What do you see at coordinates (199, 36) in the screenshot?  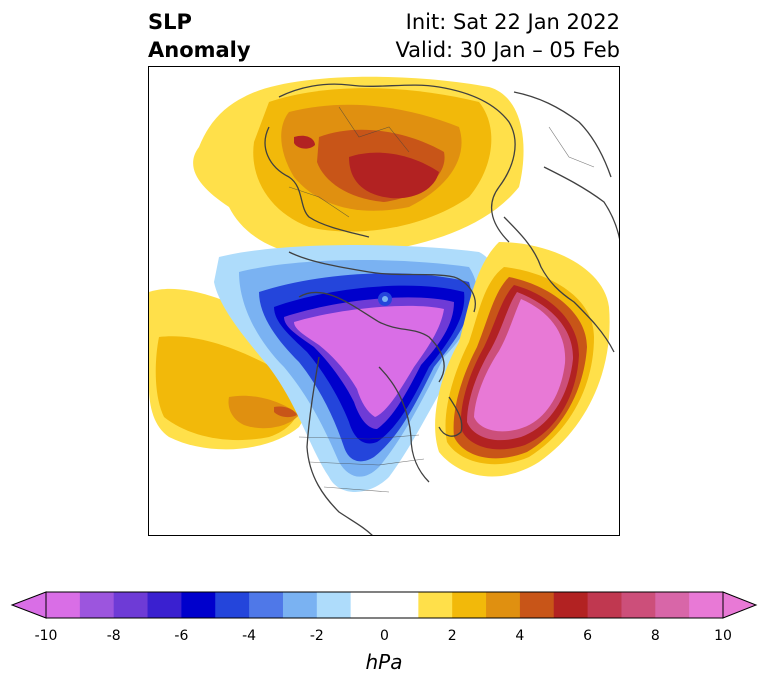 I see `map-title: SLP Anomaly` at bounding box center [199, 36].